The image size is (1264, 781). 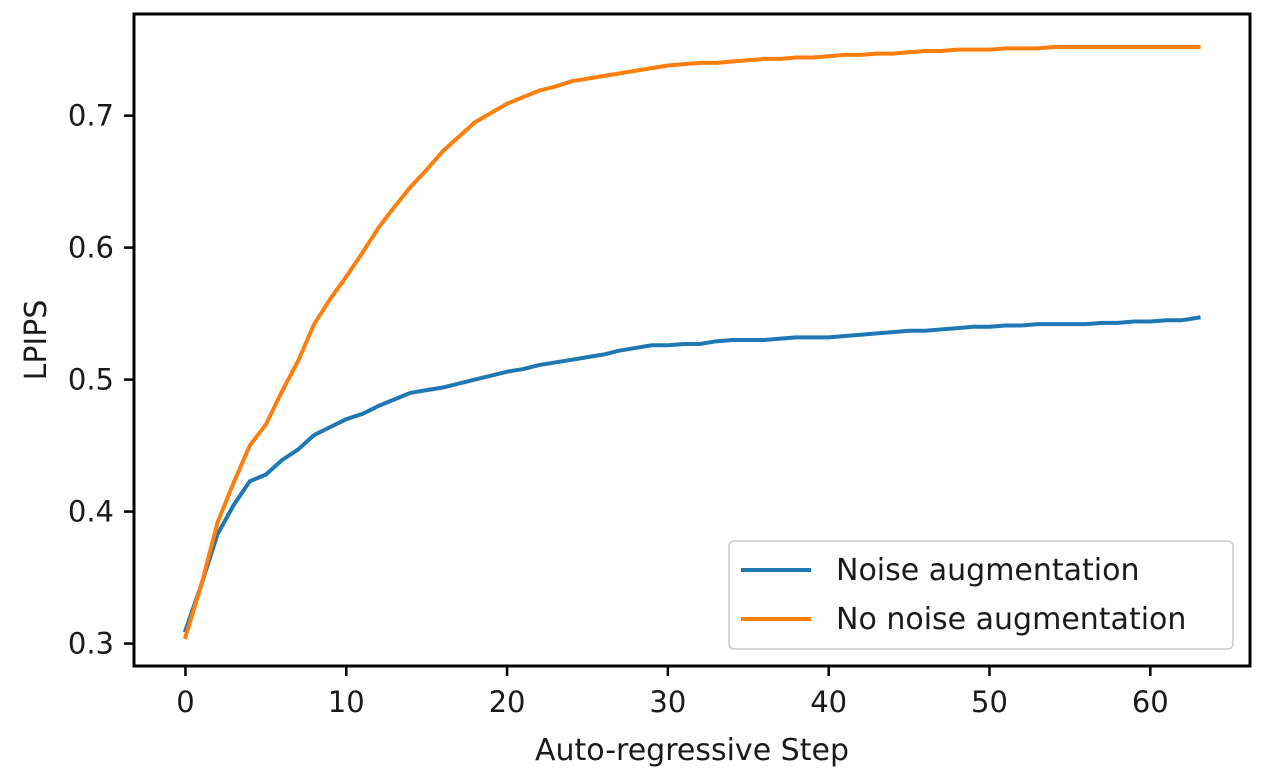 What do you see at coordinates (91, 116) in the screenshot?
I see `y-tick-label: 0.7` at bounding box center [91, 116].